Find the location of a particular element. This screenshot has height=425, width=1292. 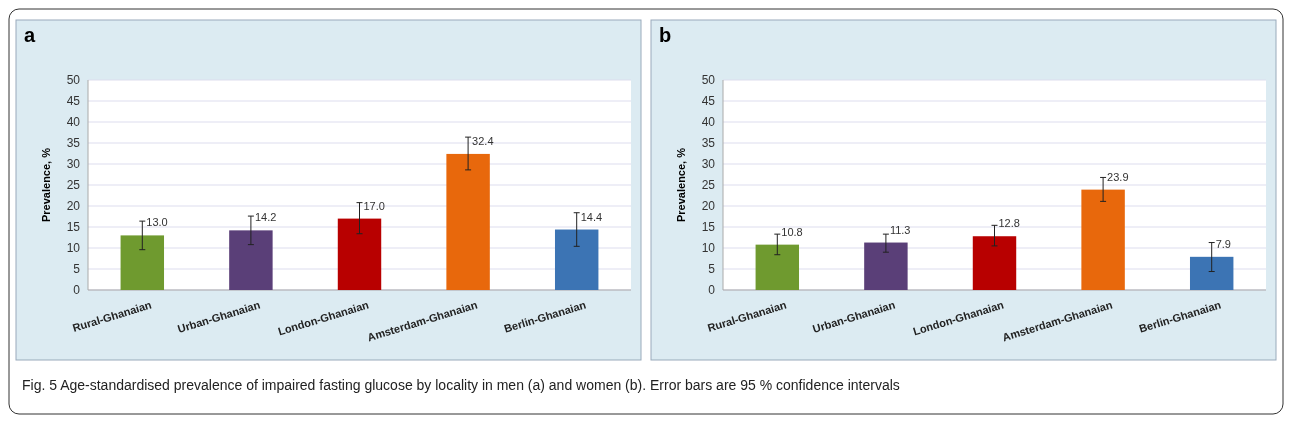

caption: Fig. 5 Age-standardised prevalence of impaired fasting glucose by locality in men (a) and women (b). Error bars are 95 % confidence intervals is located at coordinates (461, 385).